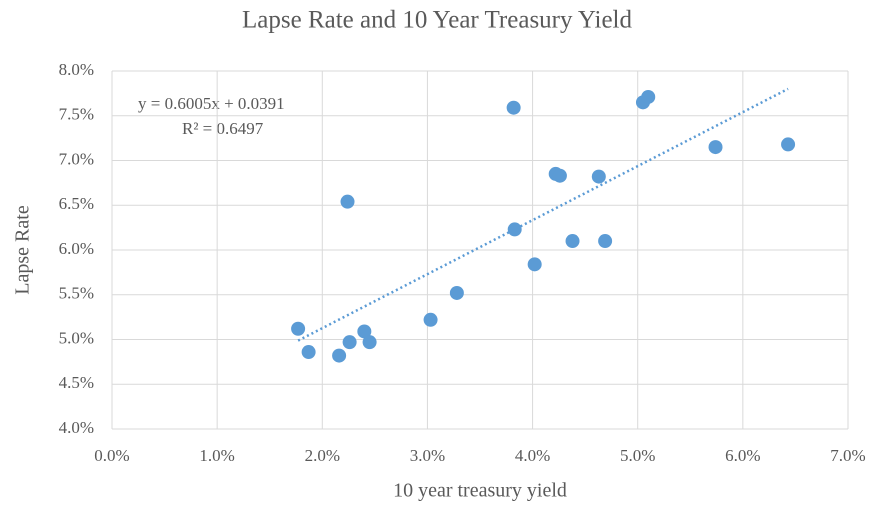  Describe the element at coordinates (223, 128) in the screenshot. I see `r-squared: R² = 0.6497` at that location.